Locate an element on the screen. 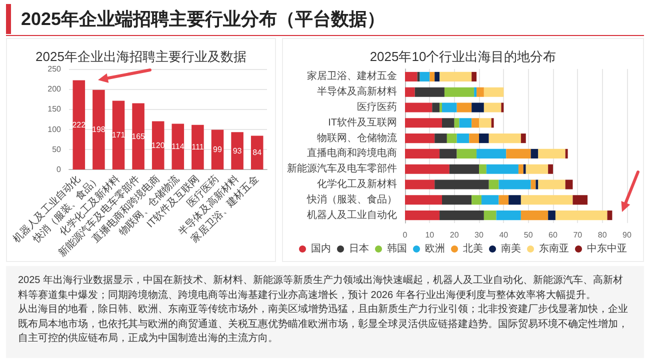  x-tick-label: 20 is located at coordinates (455, 235).